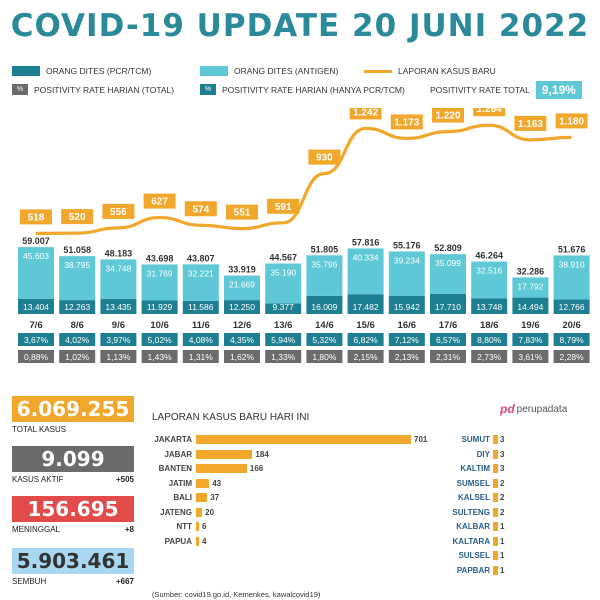 The width and height of the screenshot is (600, 600). I want to click on page-title: COVID-19 UPDATE 20 JUNI 2022, so click(300, 26).